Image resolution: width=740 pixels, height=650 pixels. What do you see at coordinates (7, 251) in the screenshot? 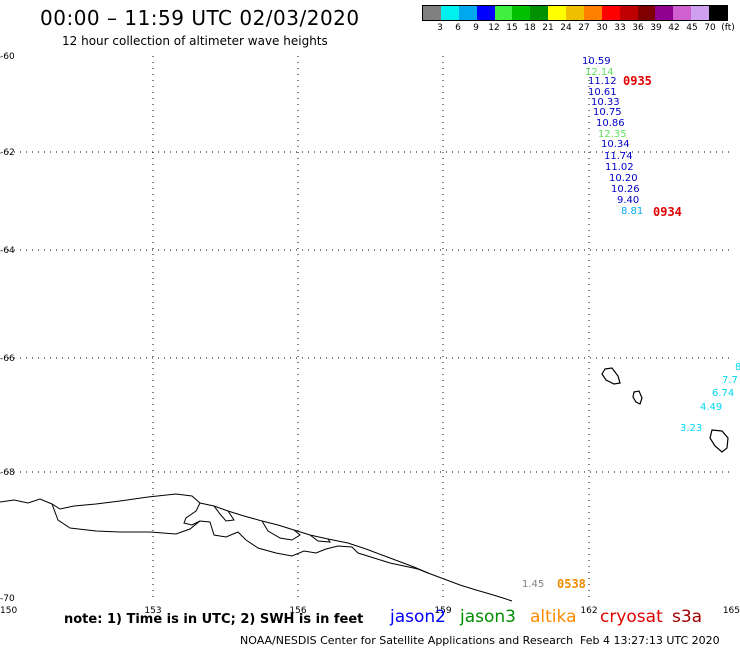
I see `lat-tick-label: -64` at bounding box center [7, 251].